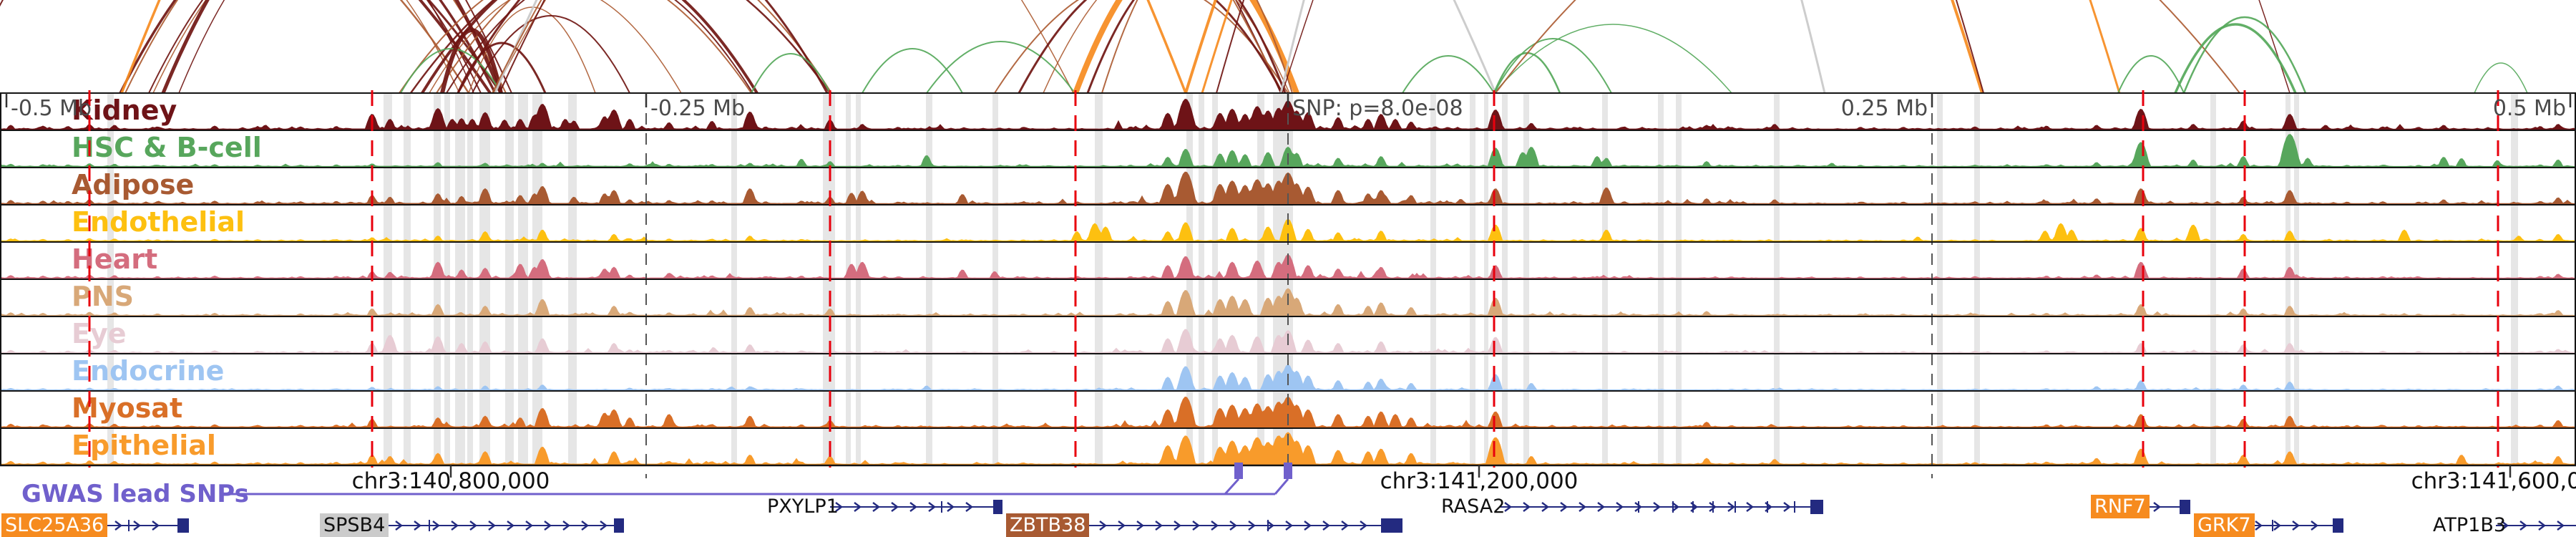 Image resolution: width=2576 pixels, height=537 pixels. What do you see at coordinates (2470, 525) in the screenshot?
I see `gene-label: ATP1B3` at bounding box center [2470, 525].